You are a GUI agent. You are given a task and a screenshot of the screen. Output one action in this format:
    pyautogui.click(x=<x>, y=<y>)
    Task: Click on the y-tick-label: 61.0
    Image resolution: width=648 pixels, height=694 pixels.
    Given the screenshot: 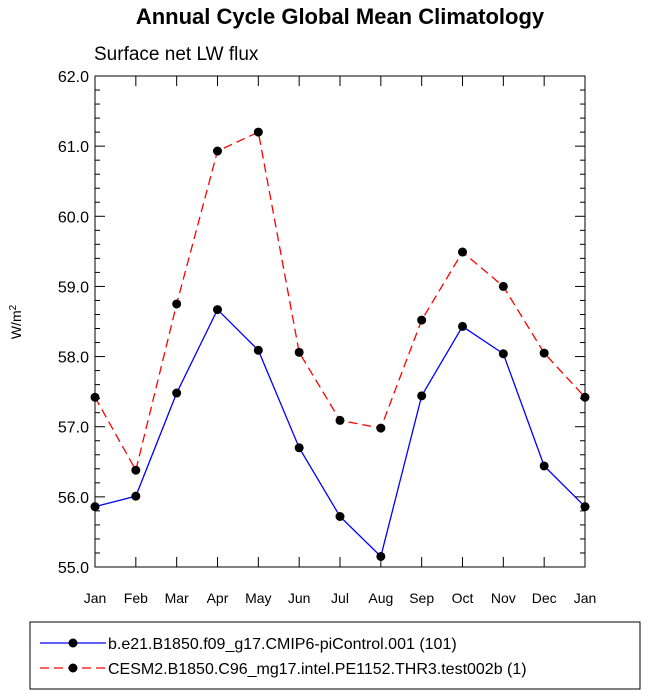 What is the action you would take?
    pyautogui.click(x=73, y=147)
    